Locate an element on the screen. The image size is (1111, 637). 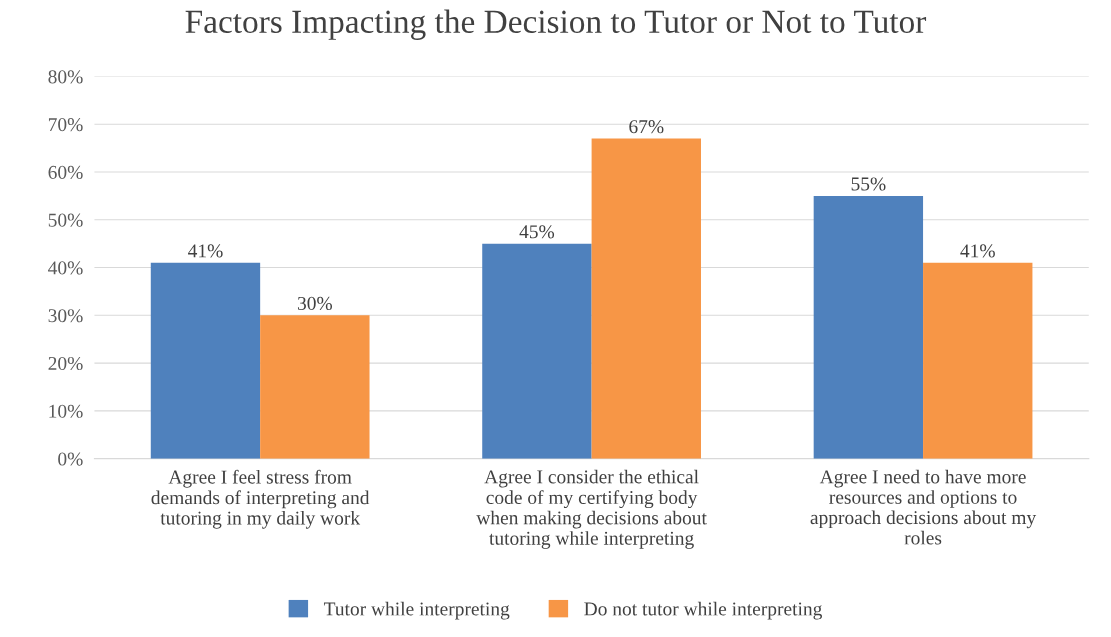
x-tick-label: Agree I need to have more resources and options to approach decisions about my roles is located at coordinates (923, 507).